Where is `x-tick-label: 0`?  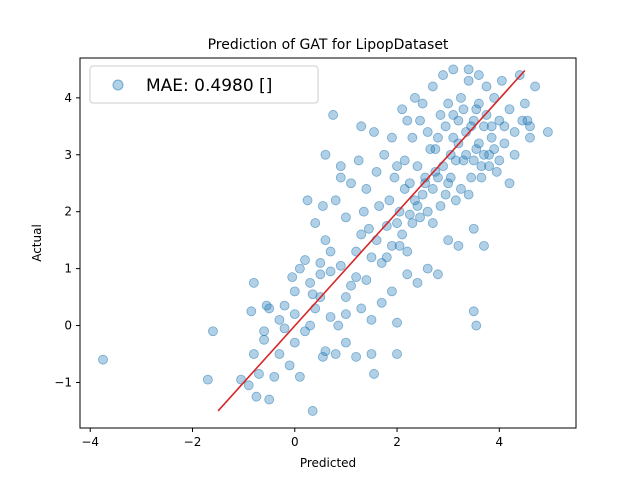 x-tick-label: 0 is located at coordinates (295, 442).